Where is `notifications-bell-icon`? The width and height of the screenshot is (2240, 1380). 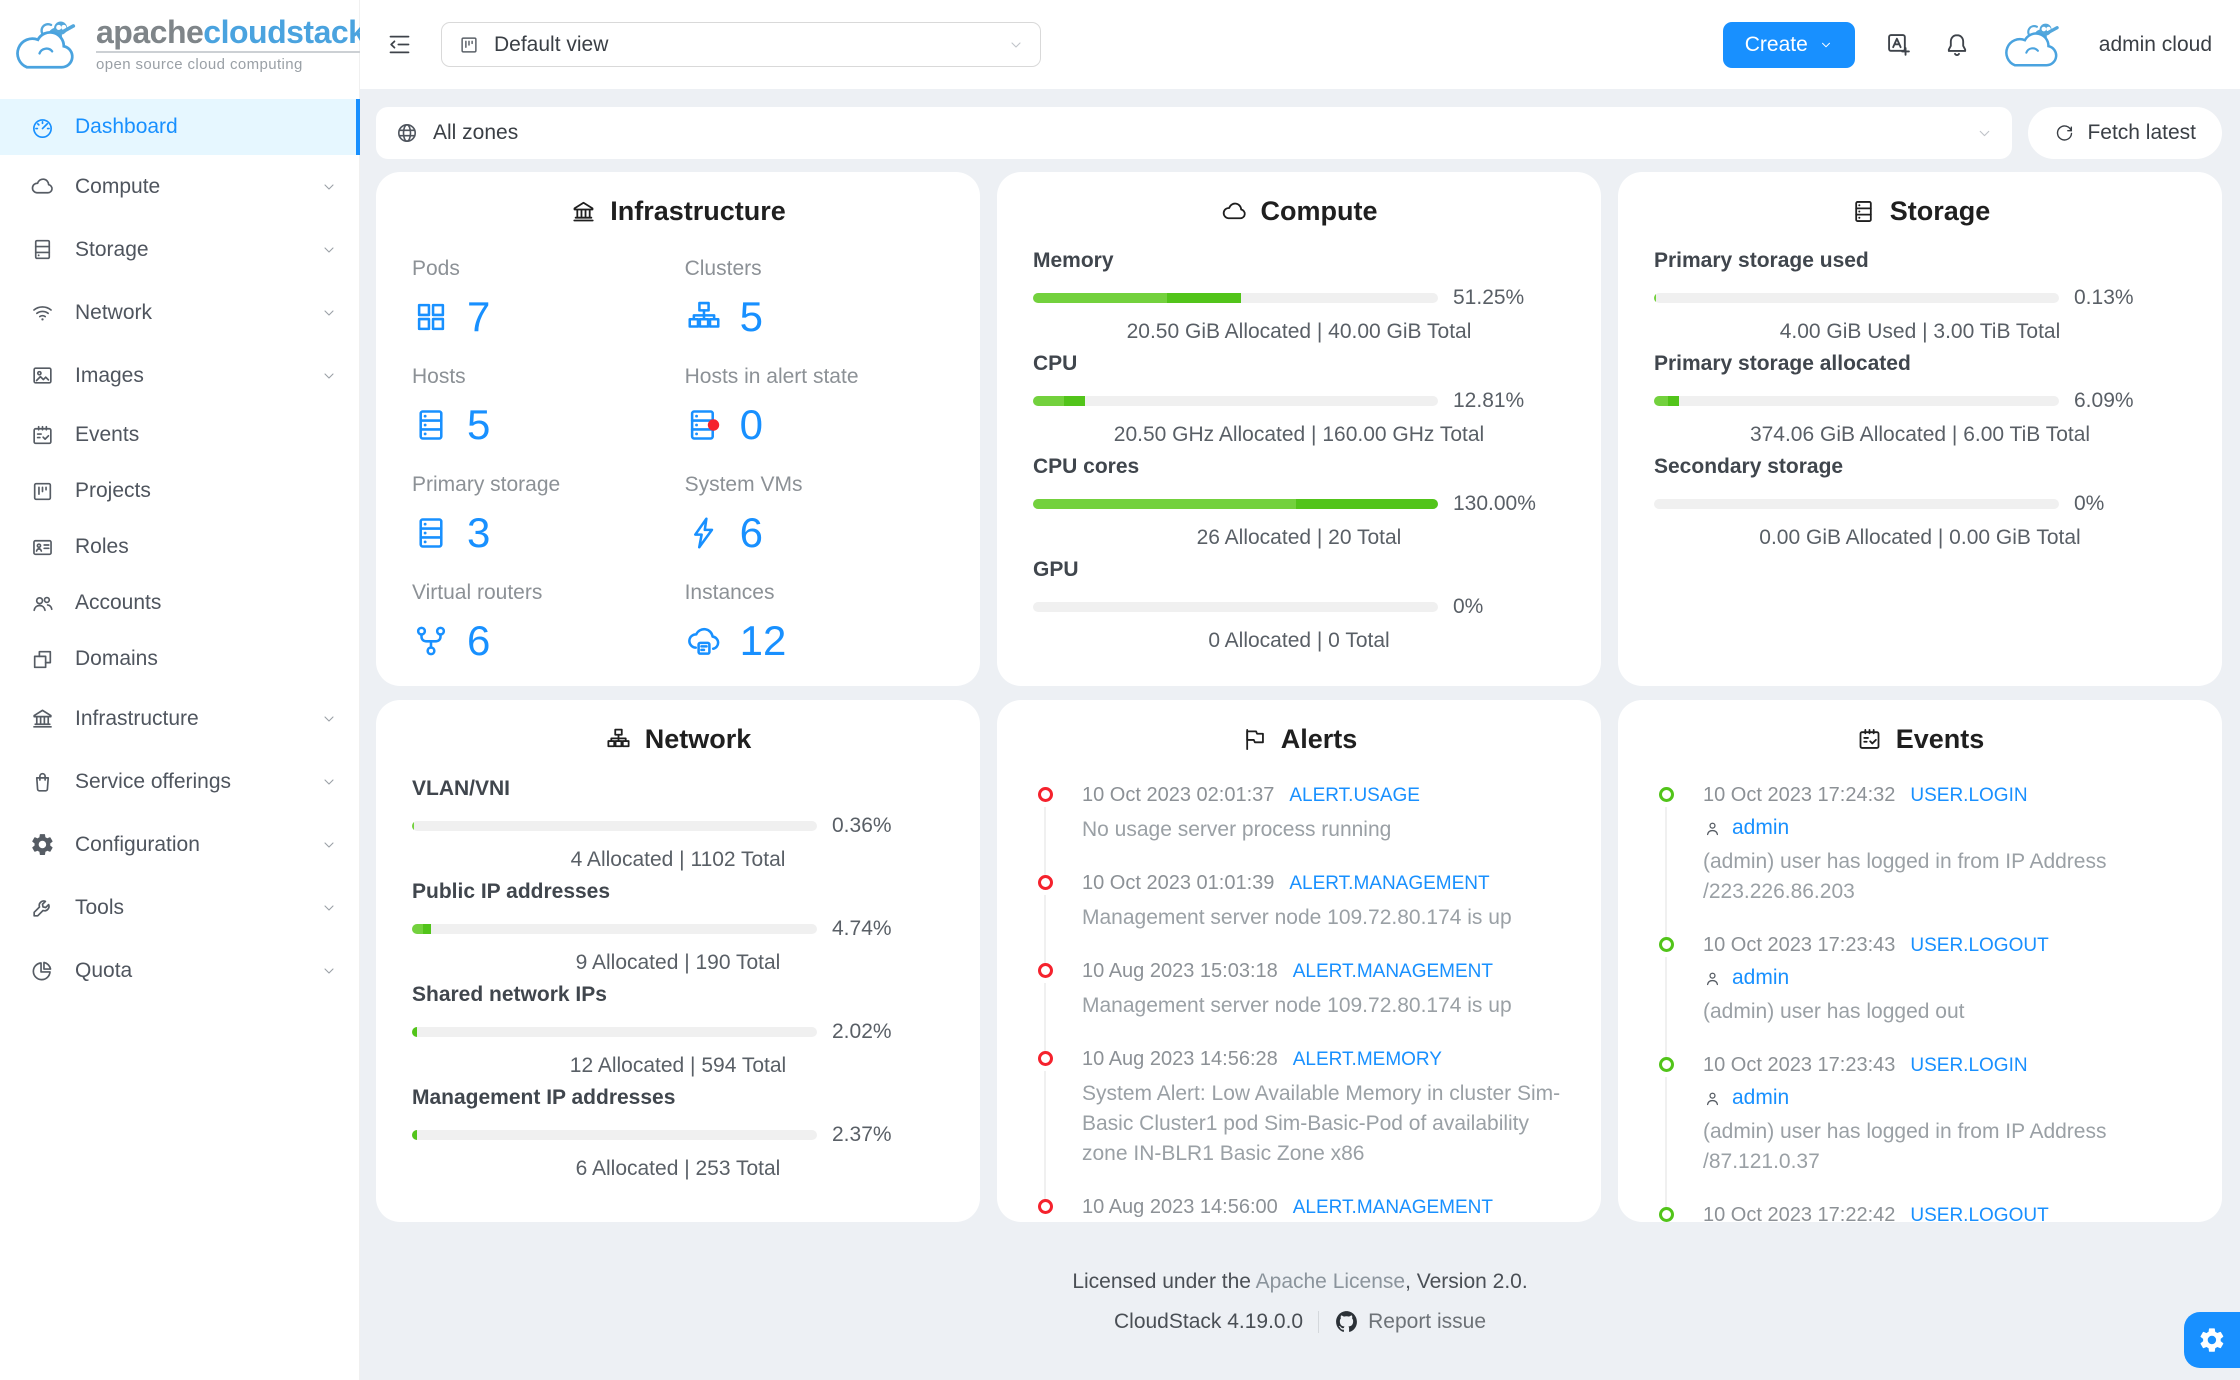 notifications-bell-icon is located at coordinates (1957, 45).